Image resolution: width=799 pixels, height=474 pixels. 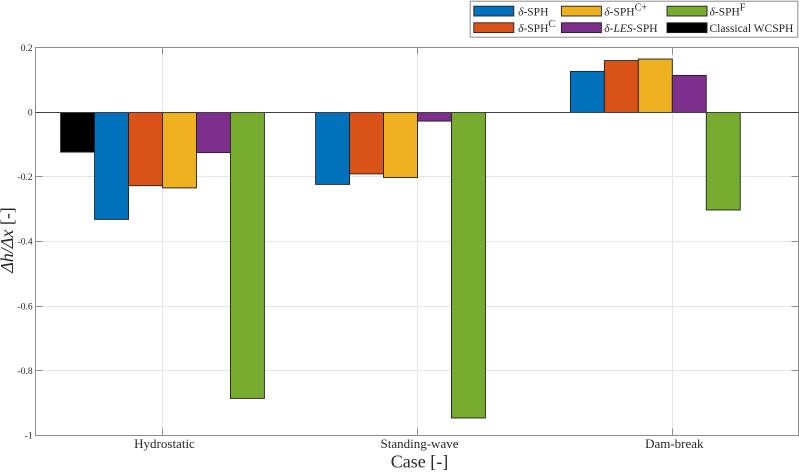 I want to click on svg-text: Case [-], so click(x=419, y=462).